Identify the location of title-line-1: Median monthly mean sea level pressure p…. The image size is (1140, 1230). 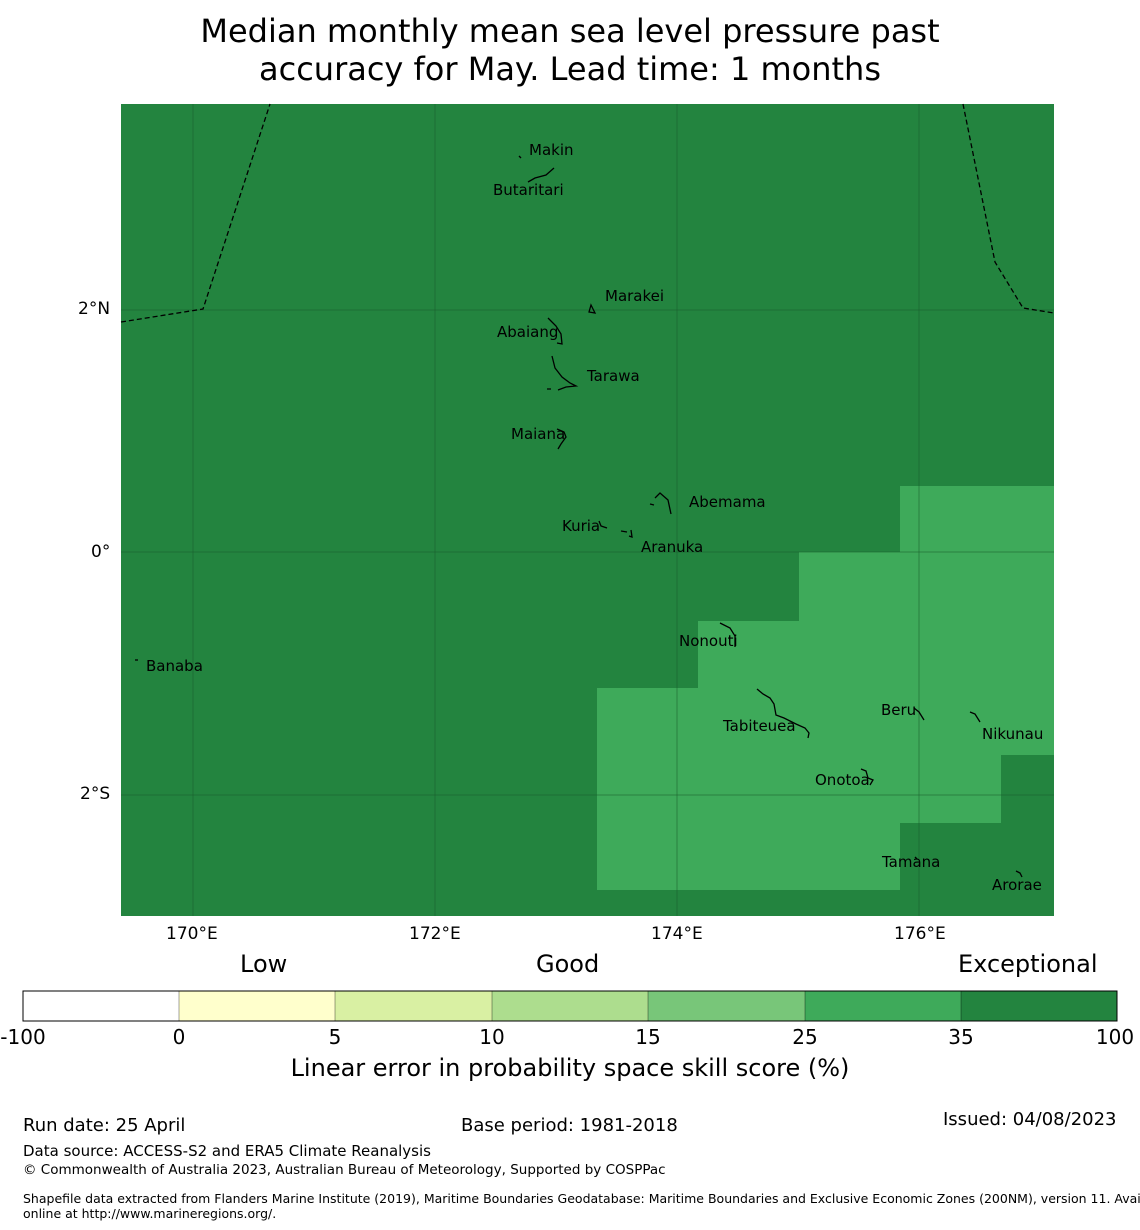
(570, 31).